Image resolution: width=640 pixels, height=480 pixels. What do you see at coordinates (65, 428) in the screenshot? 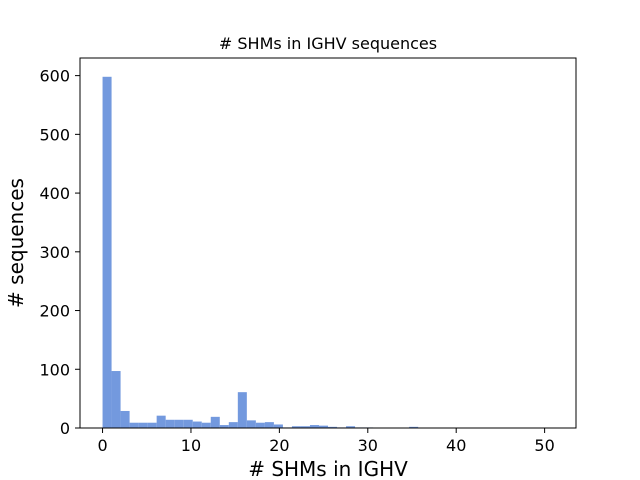
I see `y-tick-label: 0` at bounding box center [65, 428].